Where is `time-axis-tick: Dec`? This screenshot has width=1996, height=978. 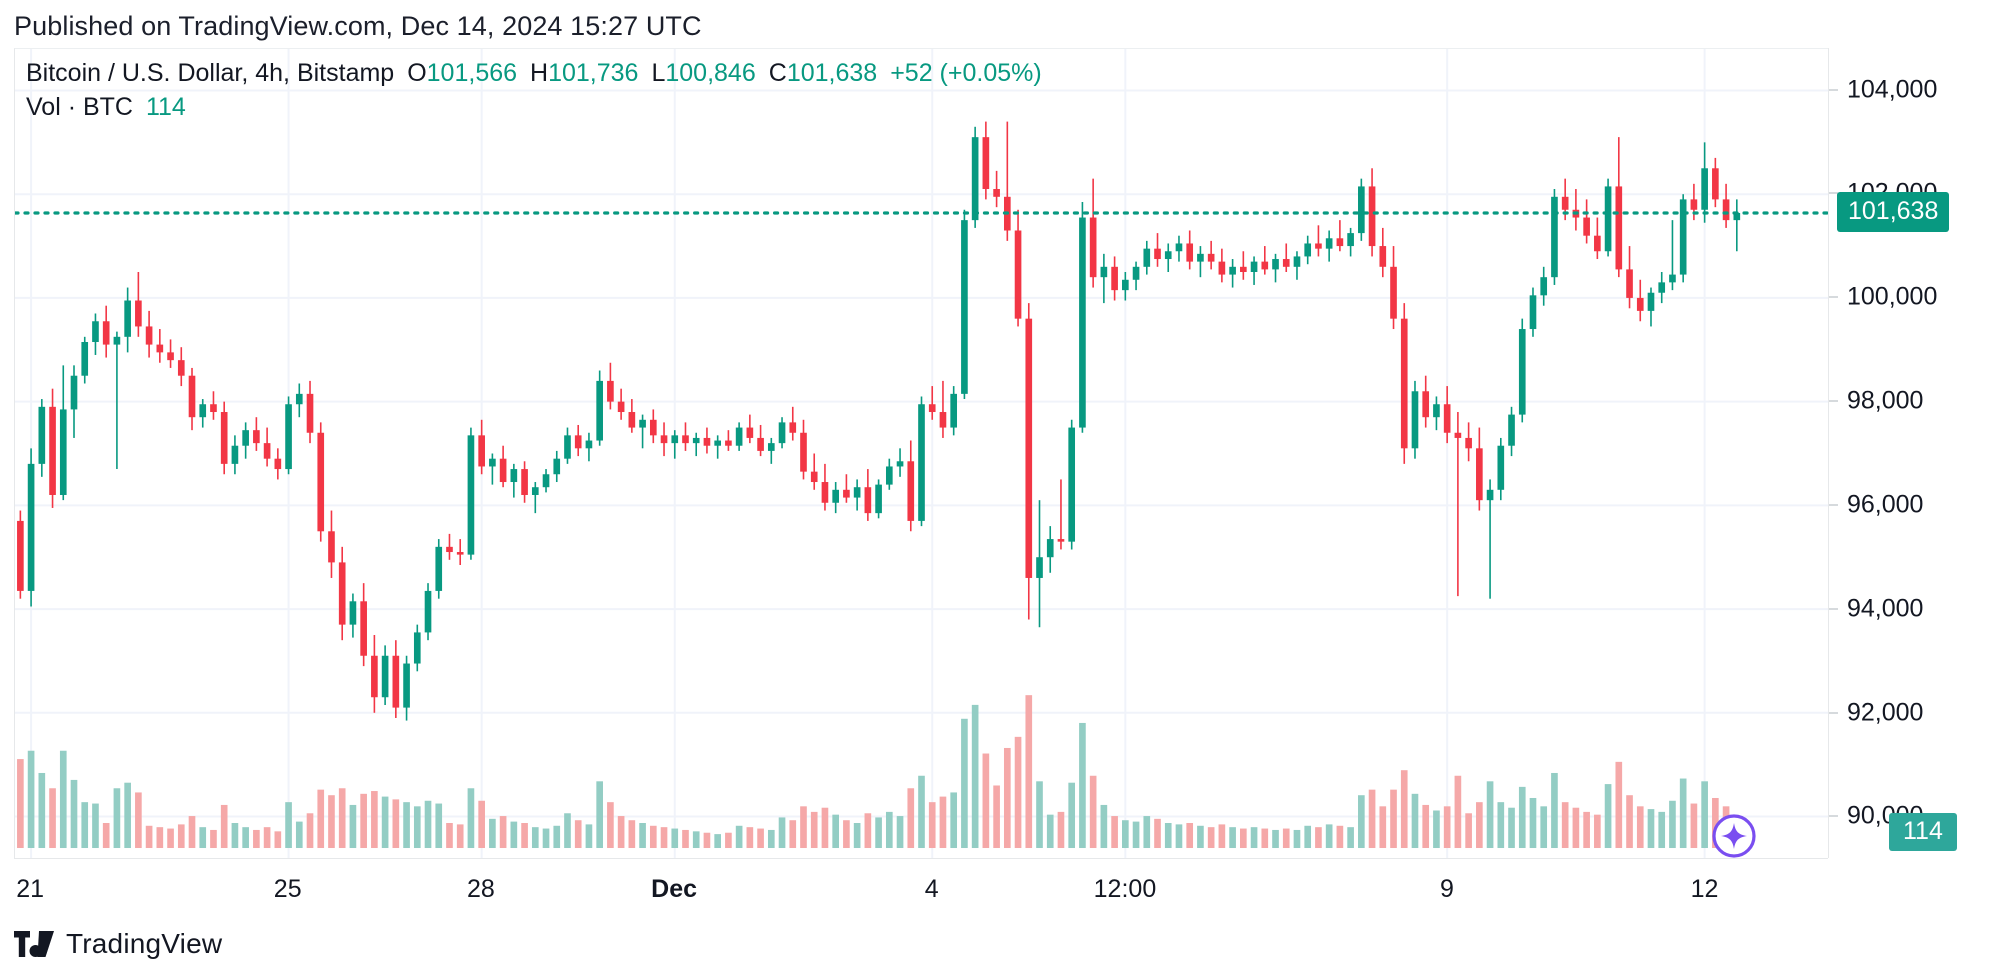
time-axis-tick: Dec is located at coordinates (674, 889).